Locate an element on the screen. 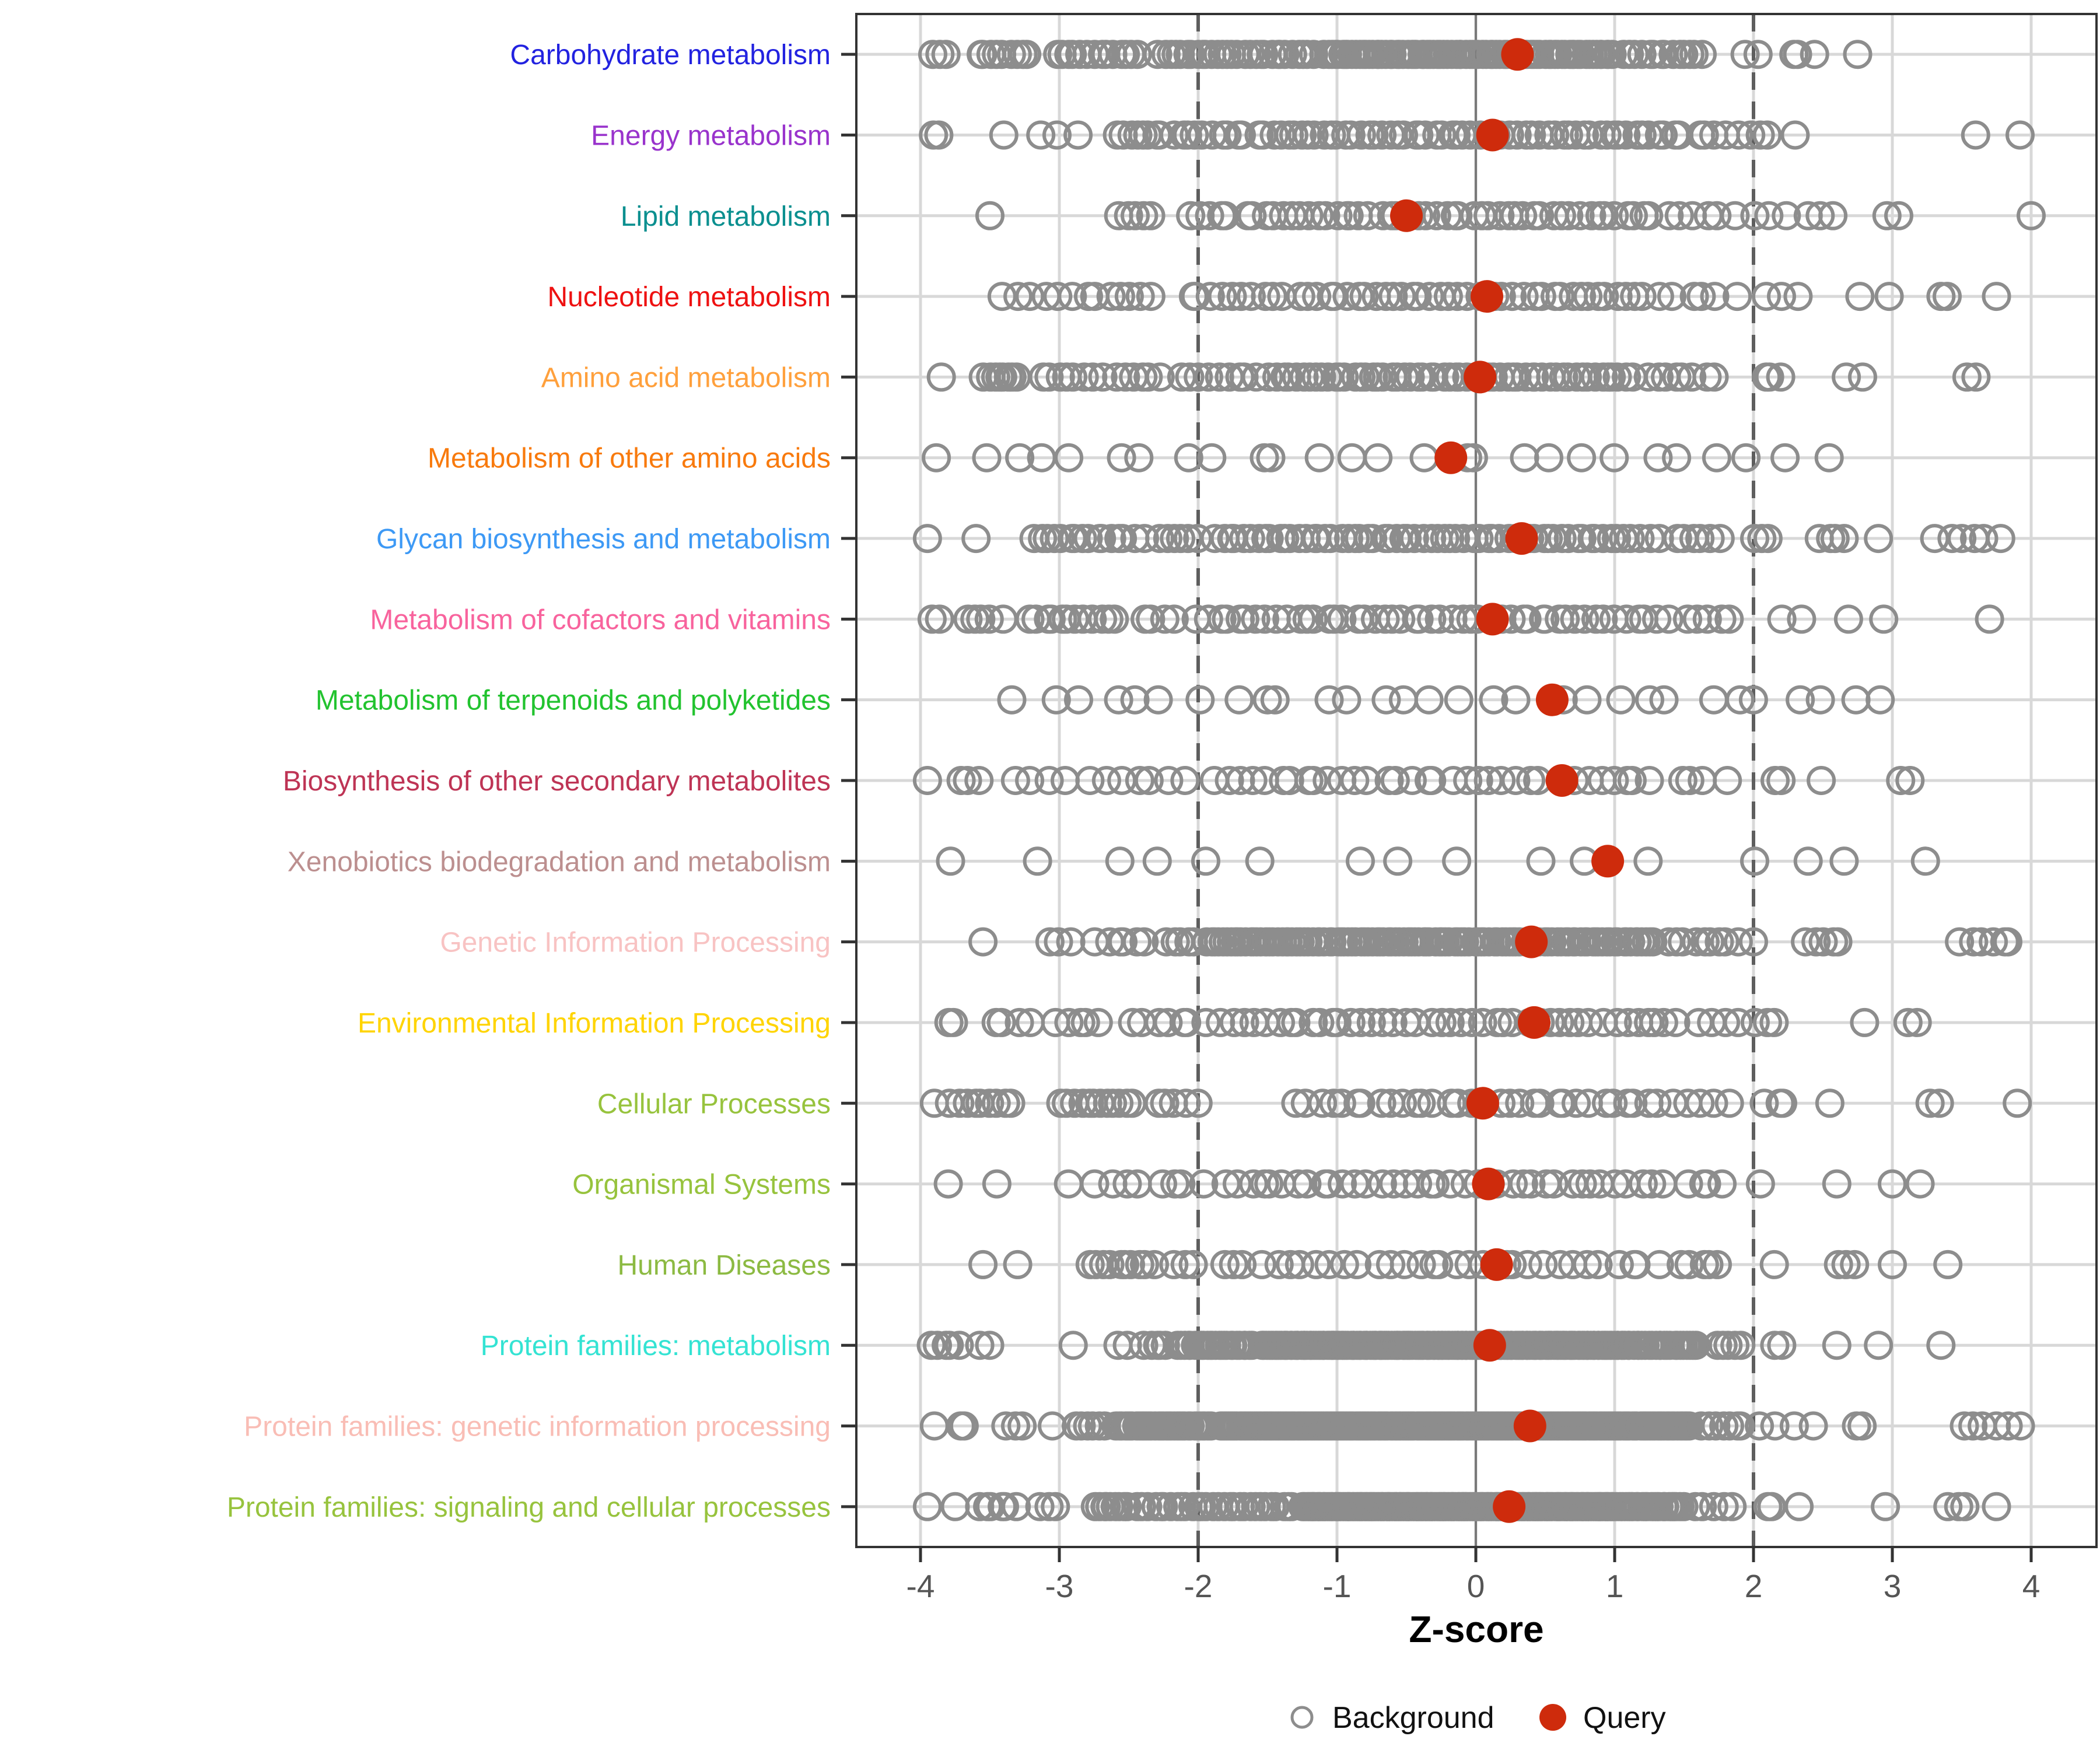 The width and height of the screenshot is (2100, 1750). legend-background-label: Background is located at coordinates (1413, 1718).